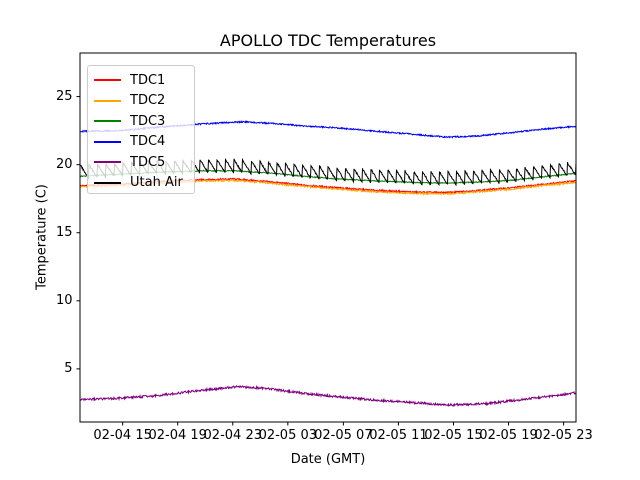 The width and height of the screenshot is (640, 480). Describe the element at coordinates (148, 80) in the screenshot. I see `legend-label: TDC1` at that location.